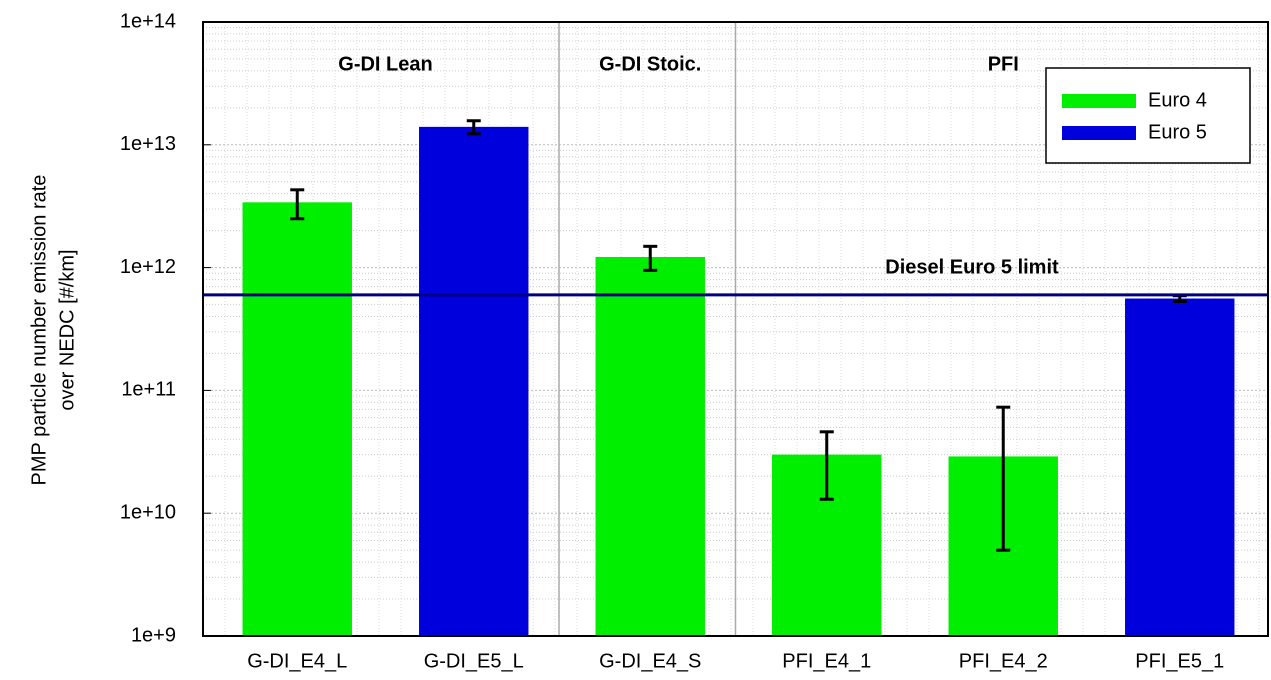 This screenshot has width=1271, height=680. I want to click on y-tick-label: 1e+10, so click(148, 512).